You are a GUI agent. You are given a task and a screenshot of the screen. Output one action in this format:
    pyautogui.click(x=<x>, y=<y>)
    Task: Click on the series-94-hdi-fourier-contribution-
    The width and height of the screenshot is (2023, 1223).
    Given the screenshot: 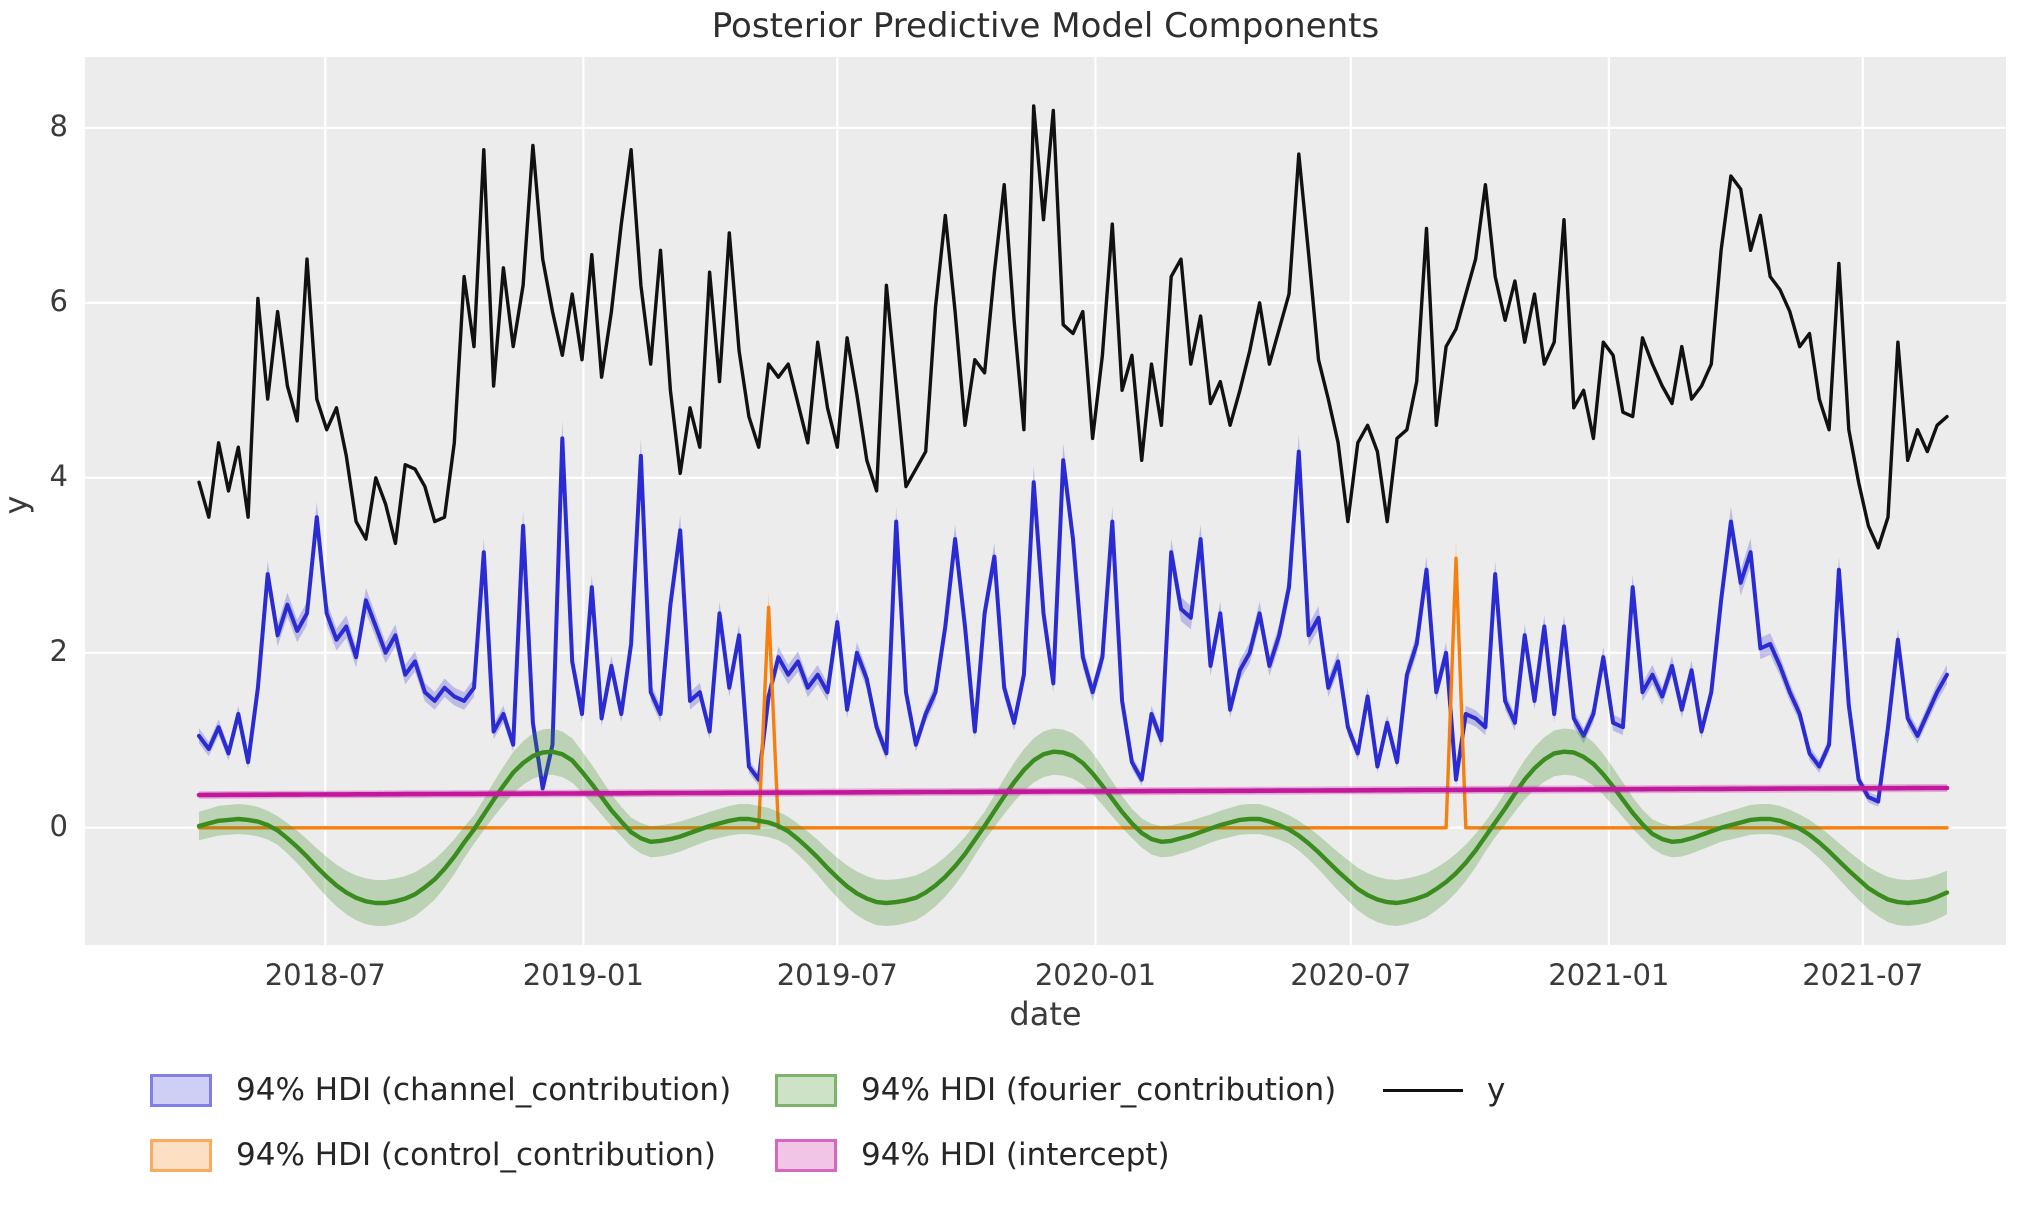 What is the action you would take?
    pyautogui.click(x=1073, y=827)
    